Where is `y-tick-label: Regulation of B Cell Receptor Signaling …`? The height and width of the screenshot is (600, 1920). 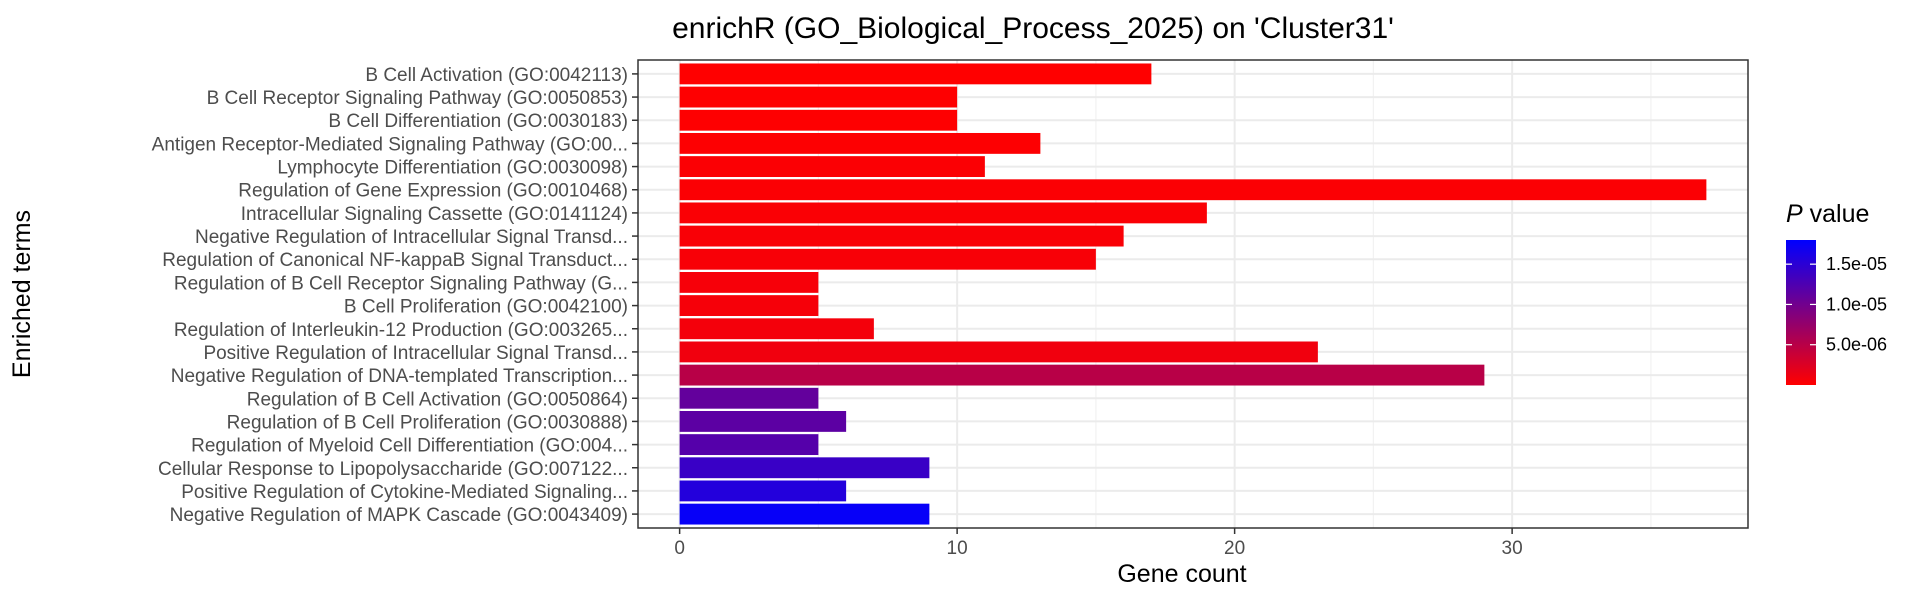 y-tick-label: Regulation of B Cell Receptor Signaling … is located at coordinates (401, 283).